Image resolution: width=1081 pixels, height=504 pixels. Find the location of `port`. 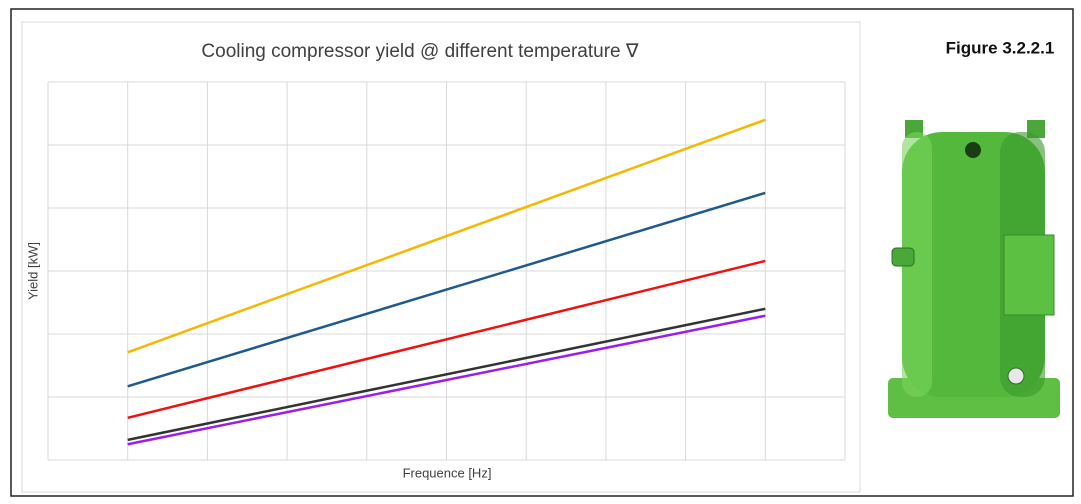

port is located at coordinates (973, 150).